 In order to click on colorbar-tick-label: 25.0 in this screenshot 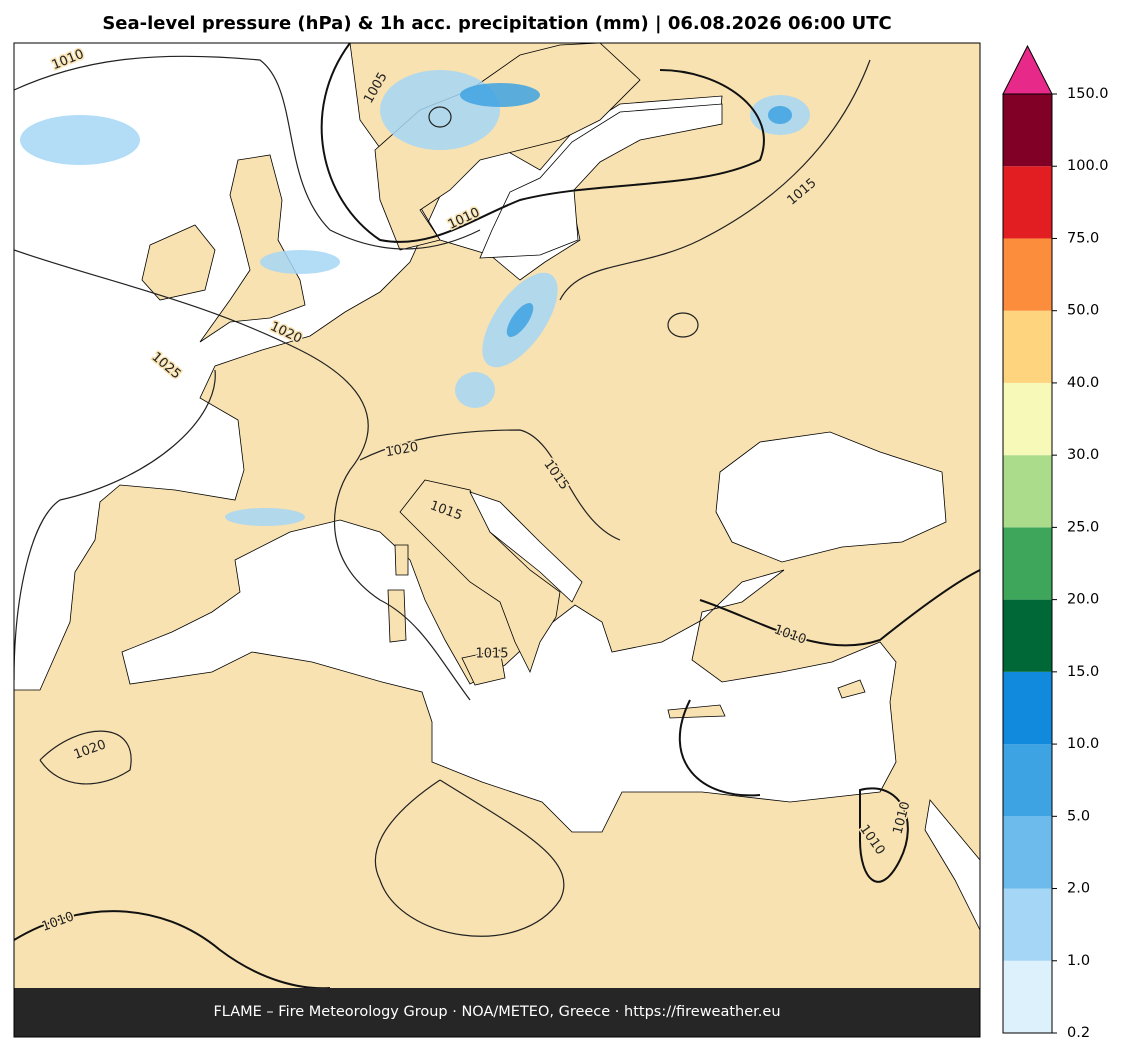, I will do `click(1083, 527)`.